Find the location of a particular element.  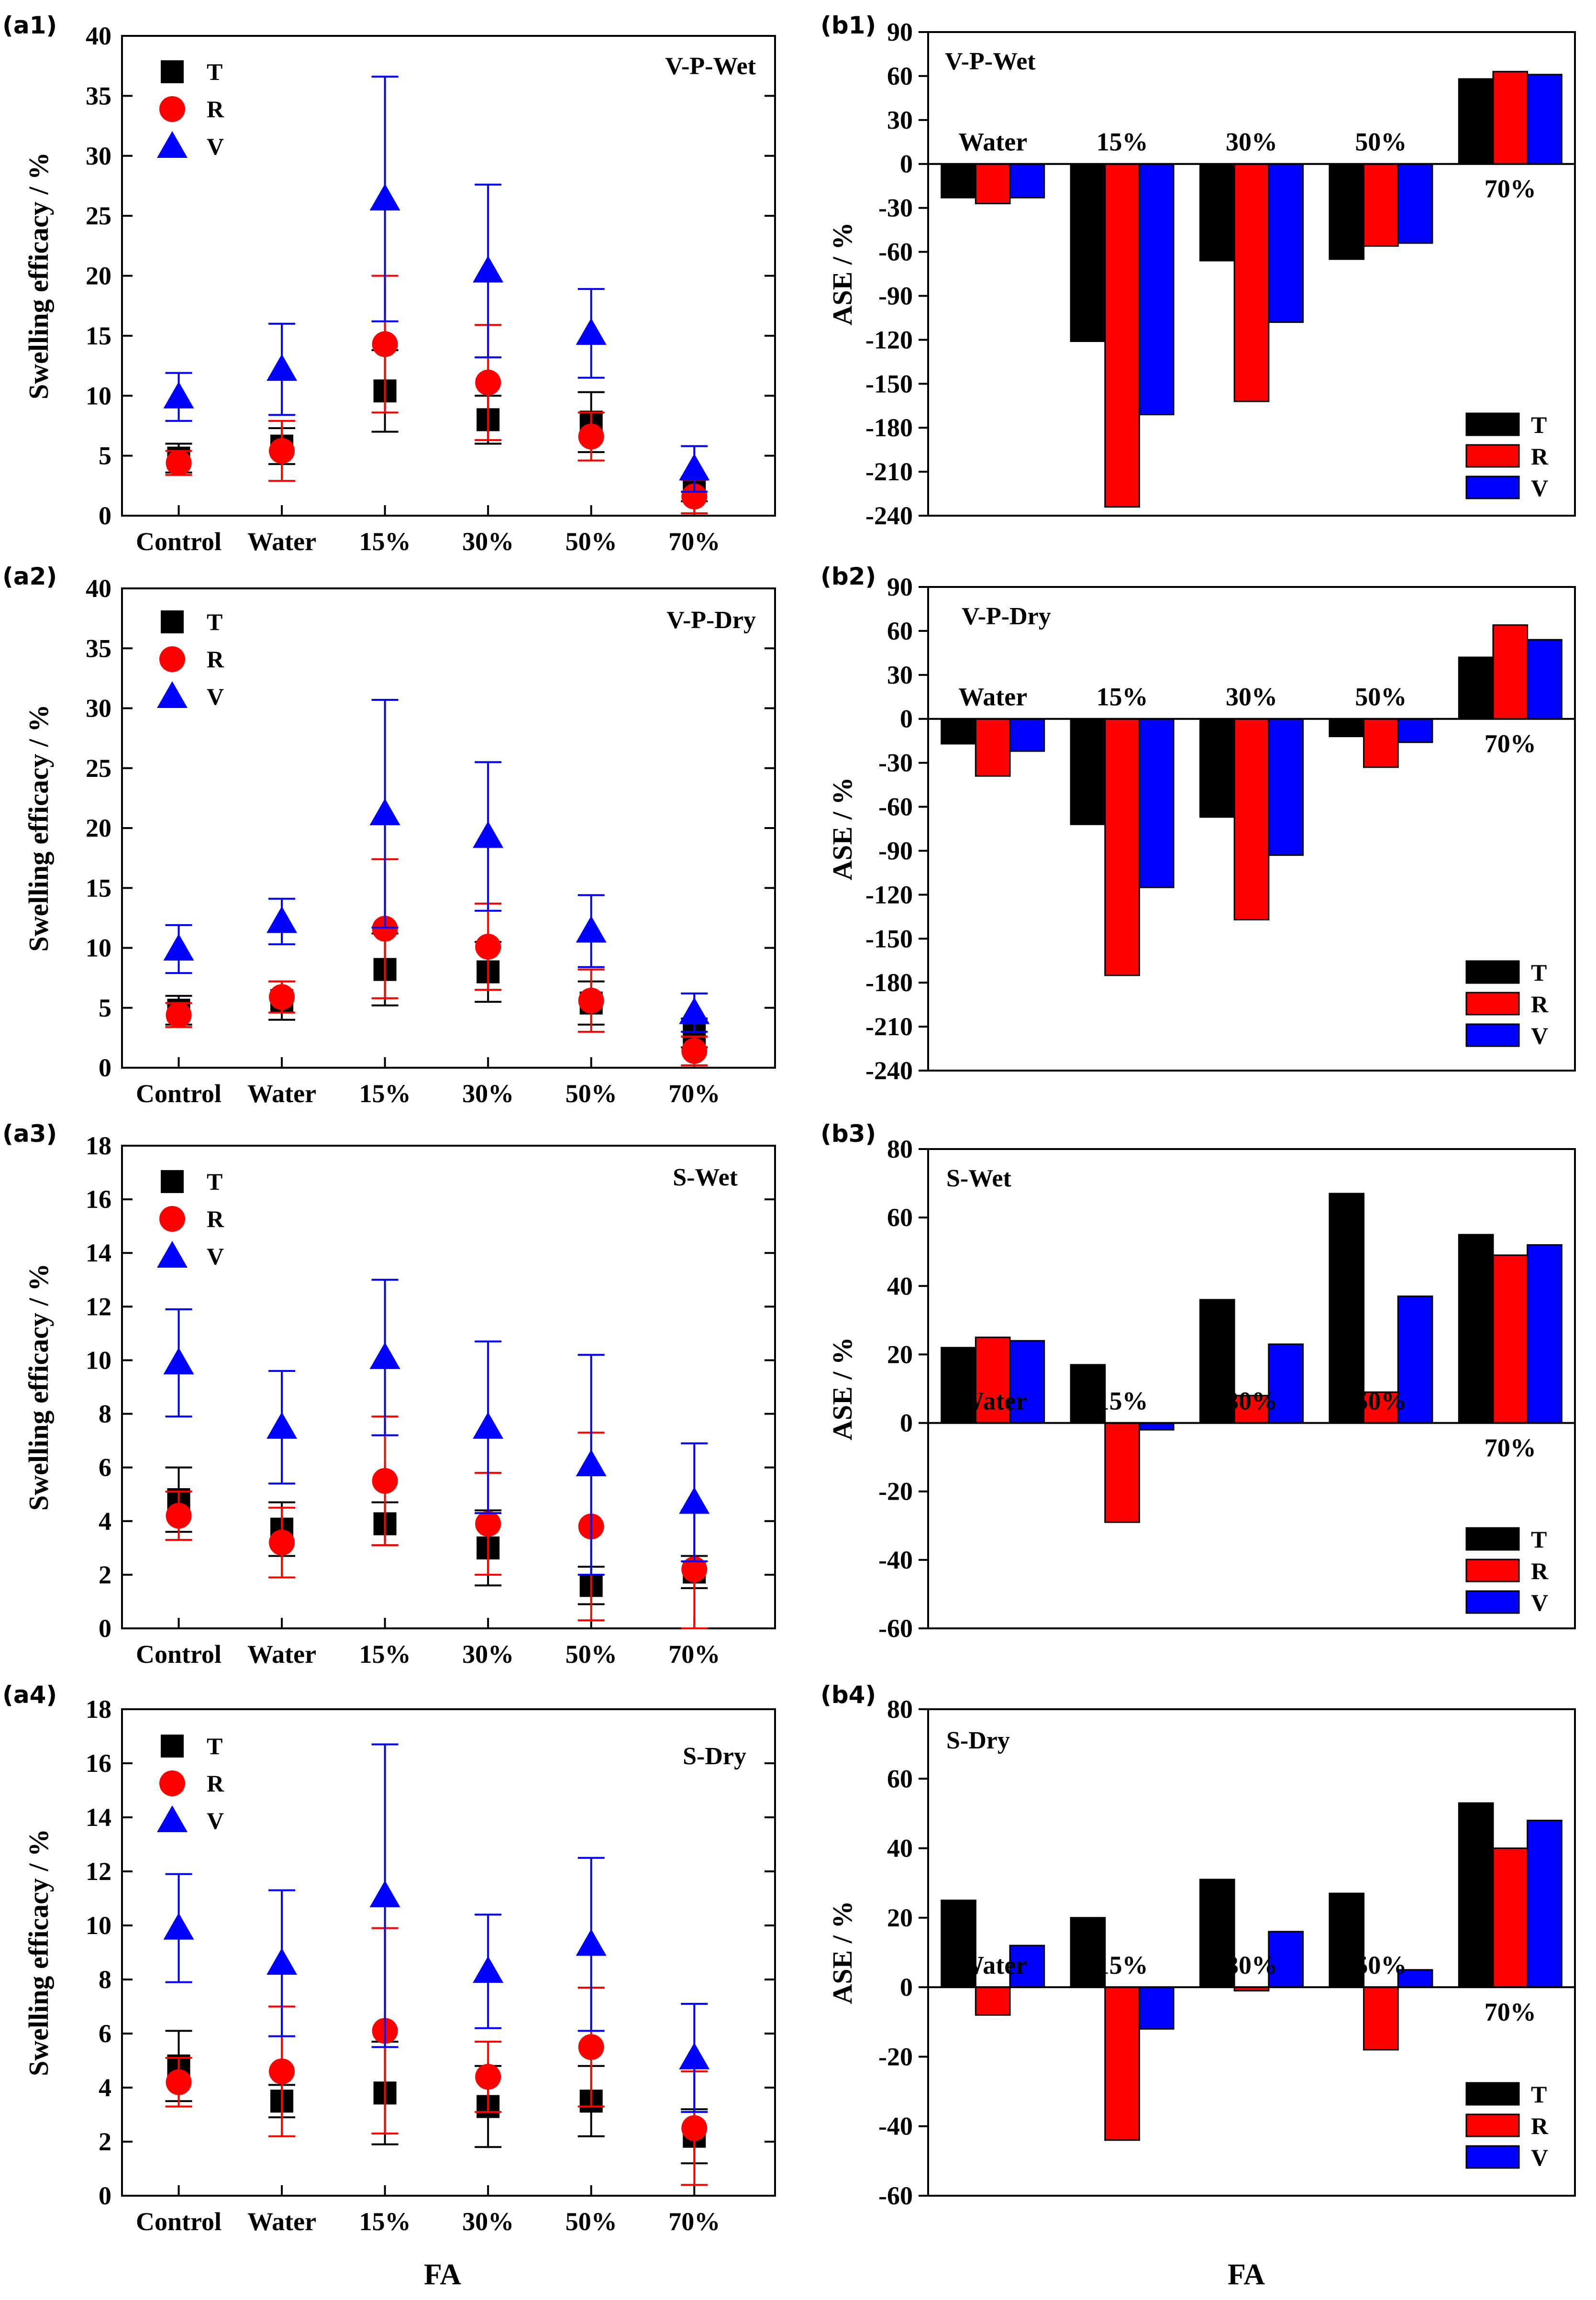

y-tick-label: 6 is located at coordinates (105, 2034).